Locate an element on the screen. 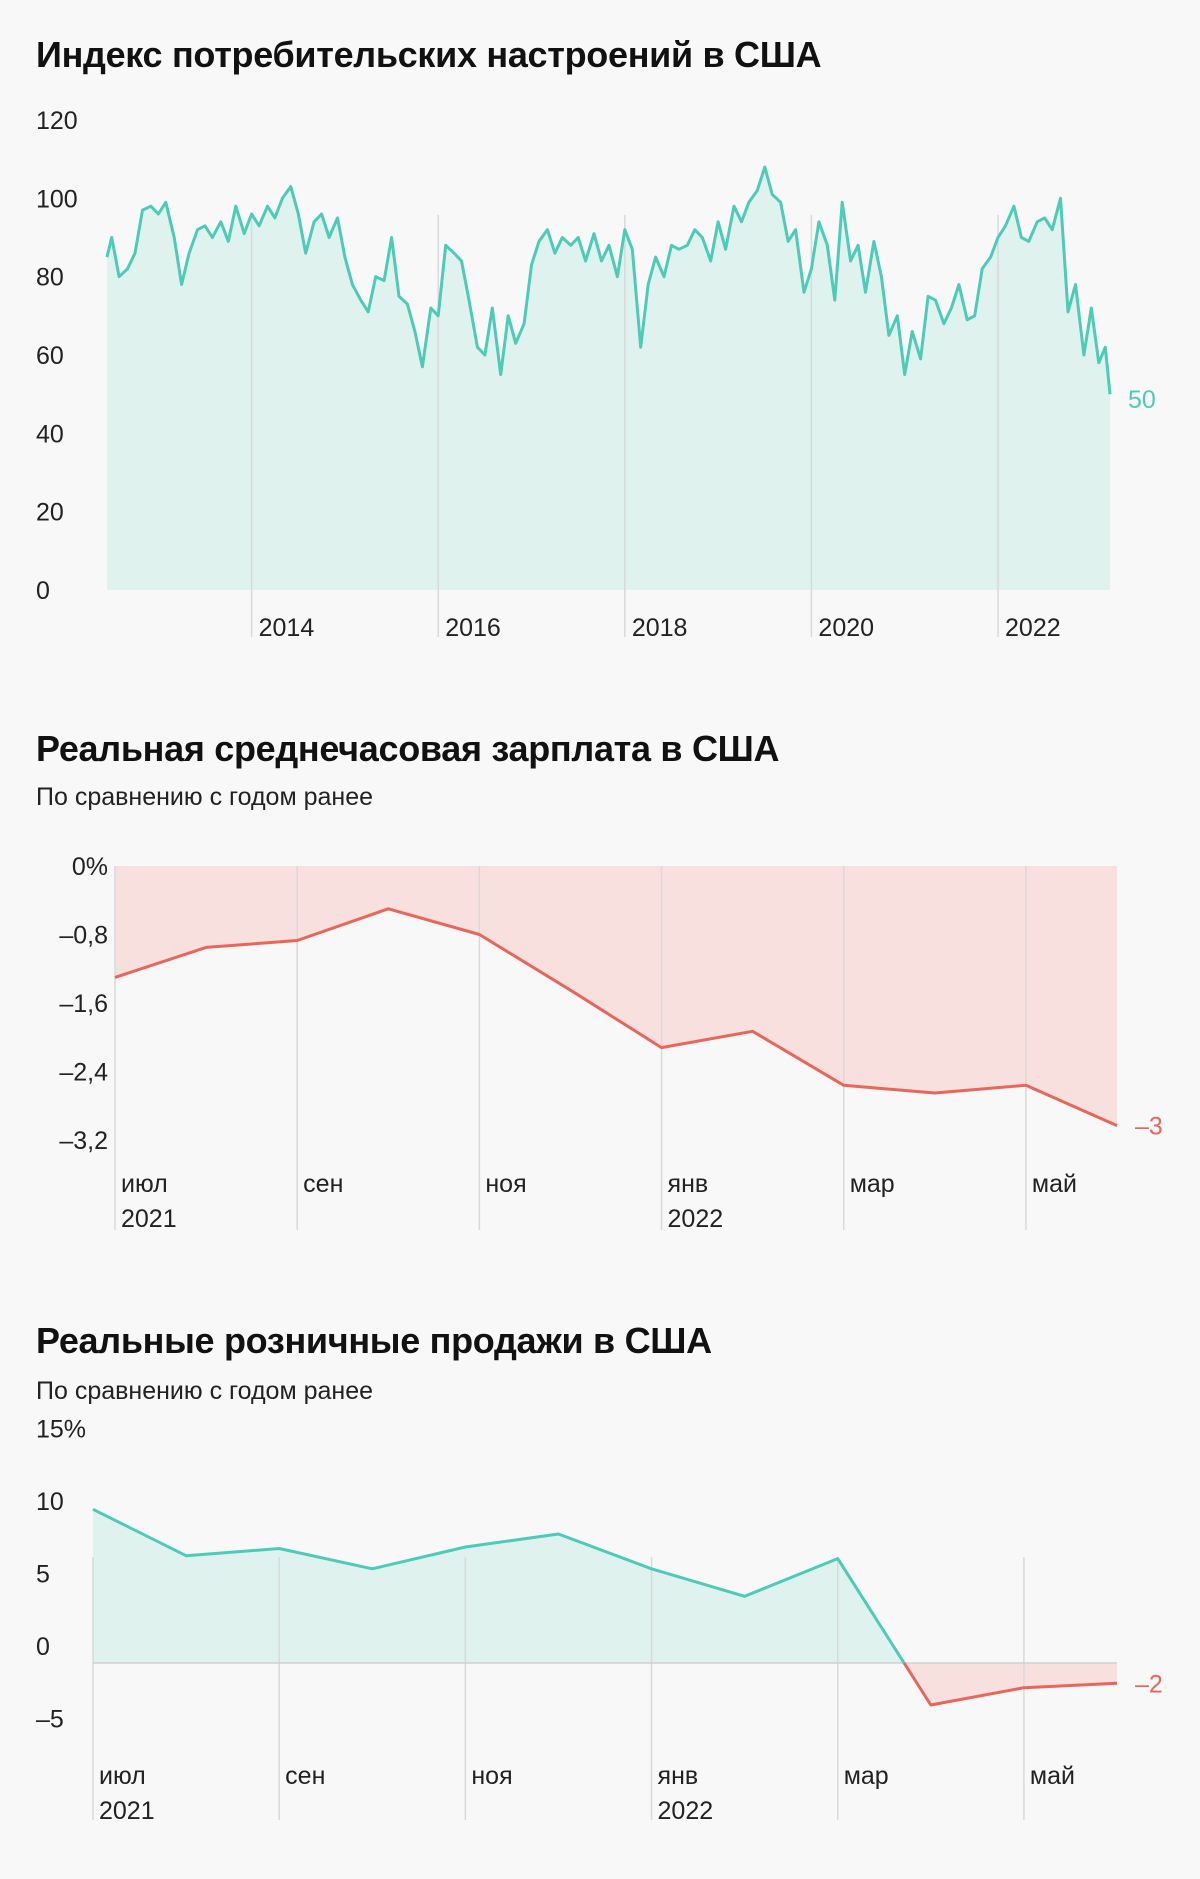 This screenshot has width=1200, height=1879. chart2-x-tick-label: май is located at coordinates (1054, 1184).